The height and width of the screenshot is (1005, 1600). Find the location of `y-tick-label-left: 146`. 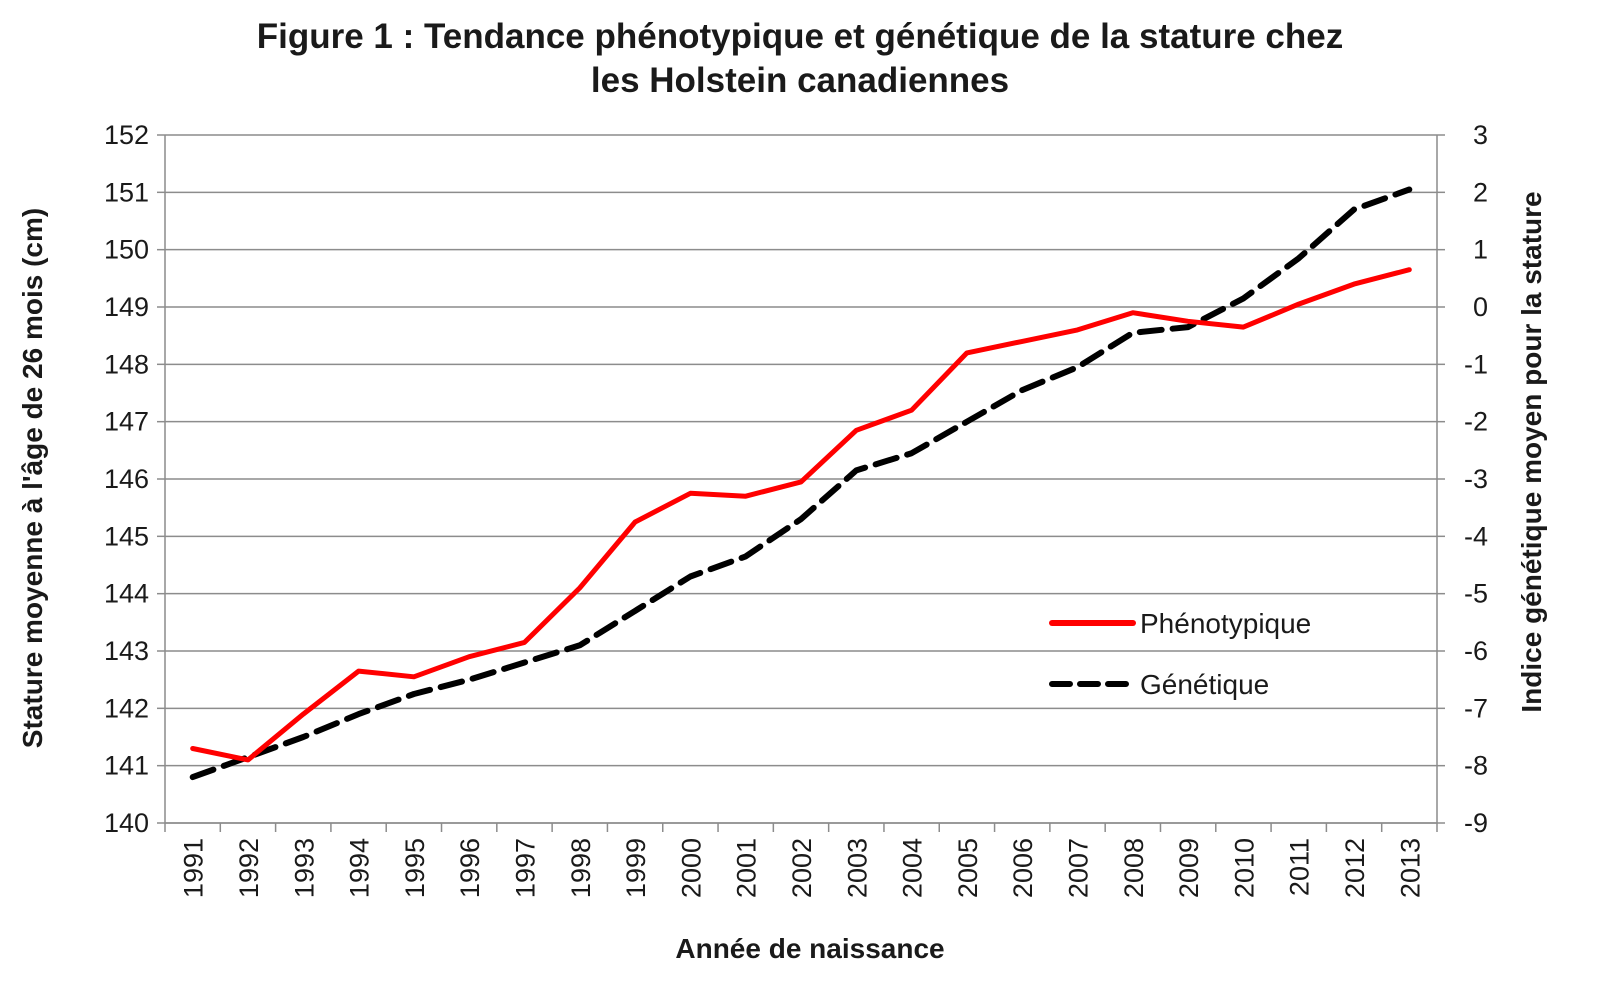

y-tick-label-left: 146 is located at coordinates (126, 479).